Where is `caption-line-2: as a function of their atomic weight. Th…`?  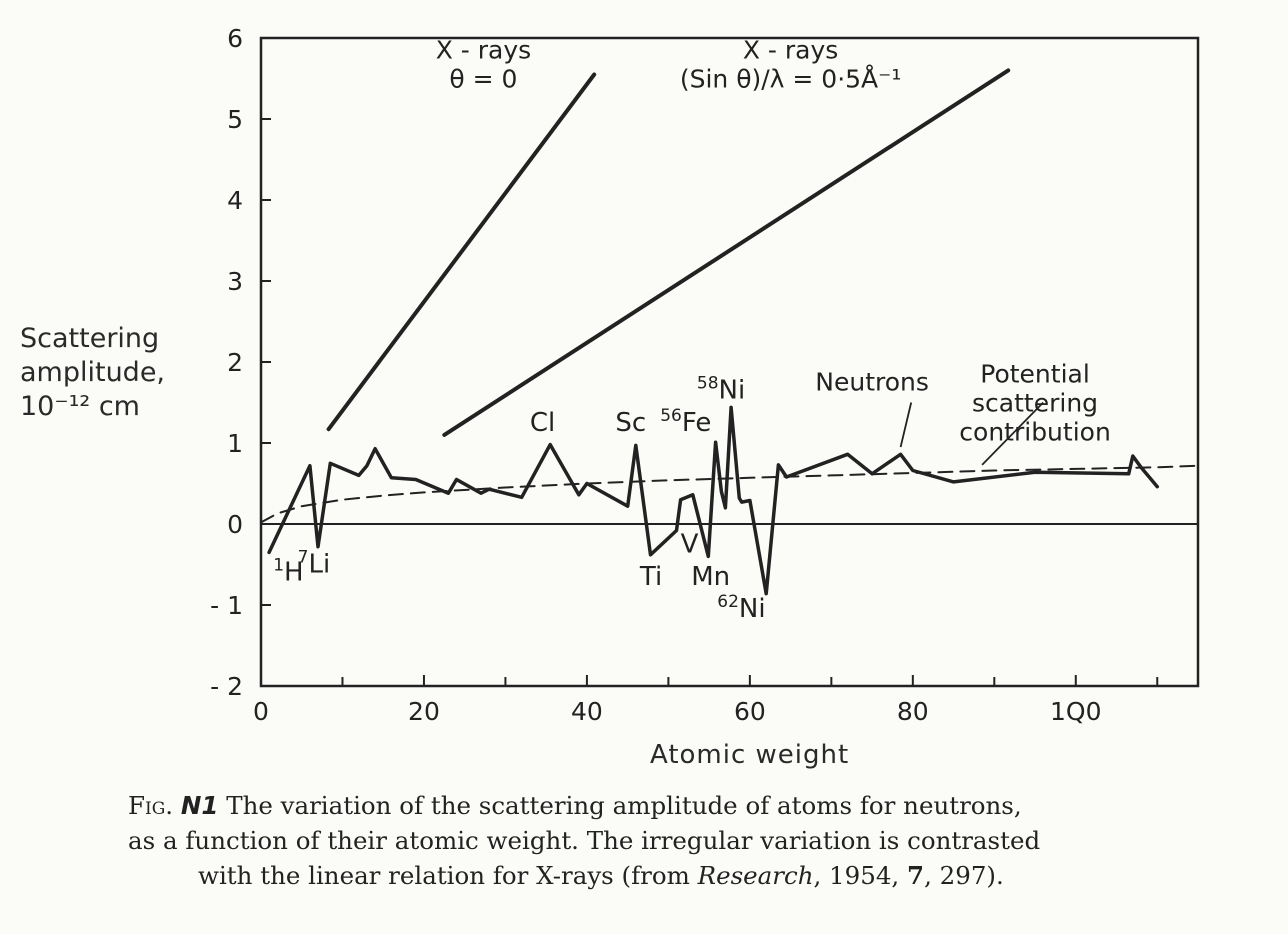 caption-line-2: as a function of their atomic weight. Th… is located at coordinates (584, 840).